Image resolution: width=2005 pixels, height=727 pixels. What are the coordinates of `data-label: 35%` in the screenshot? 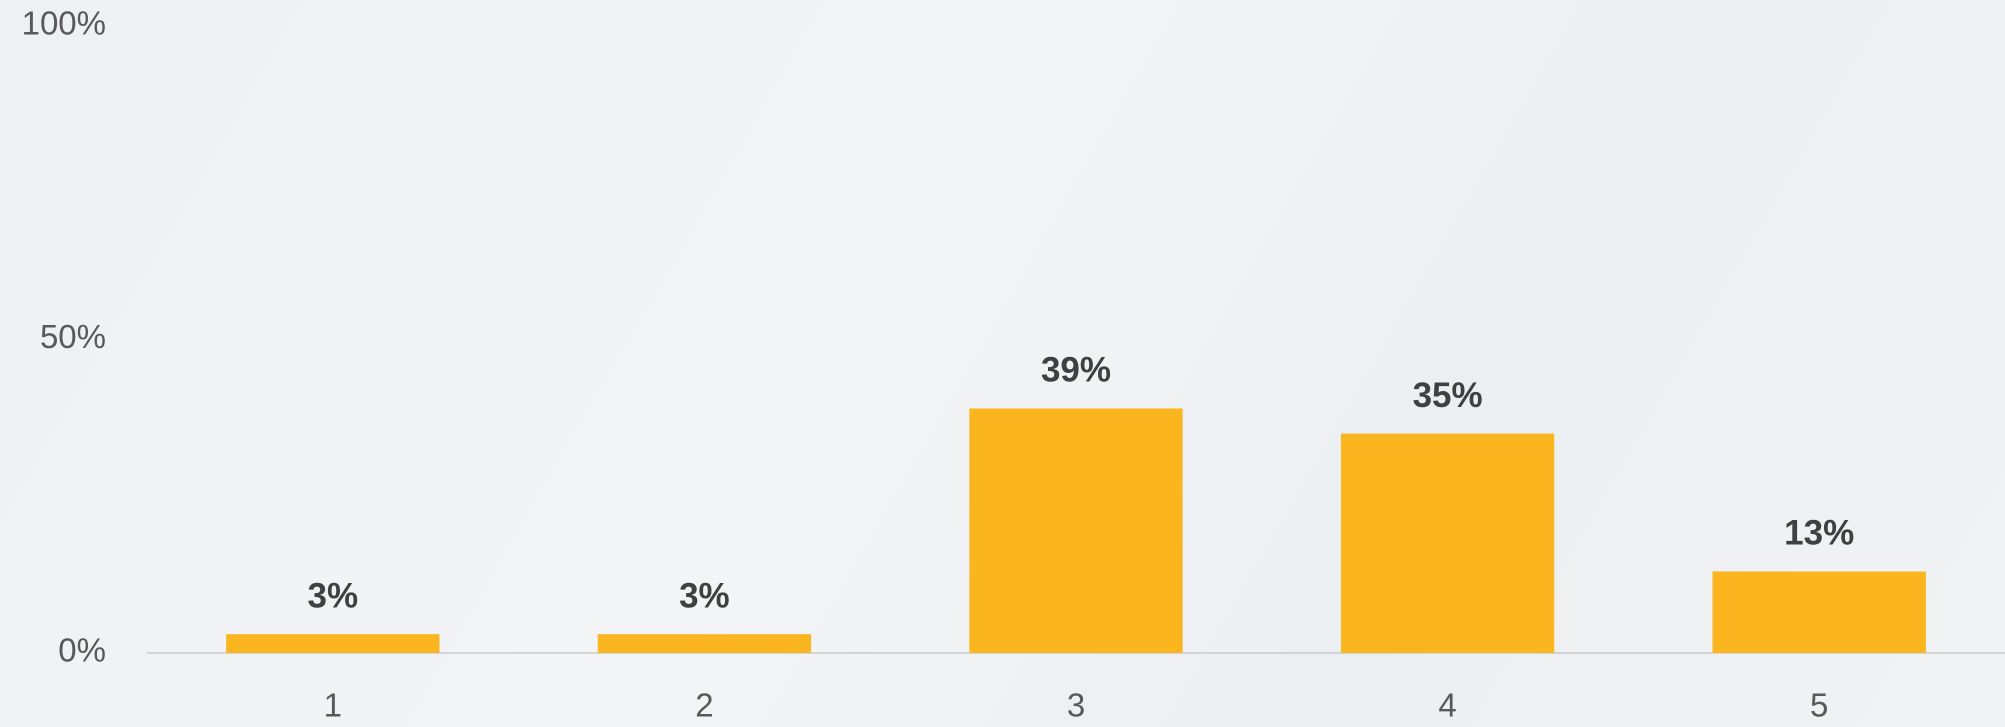 It's located at (1448, 395).